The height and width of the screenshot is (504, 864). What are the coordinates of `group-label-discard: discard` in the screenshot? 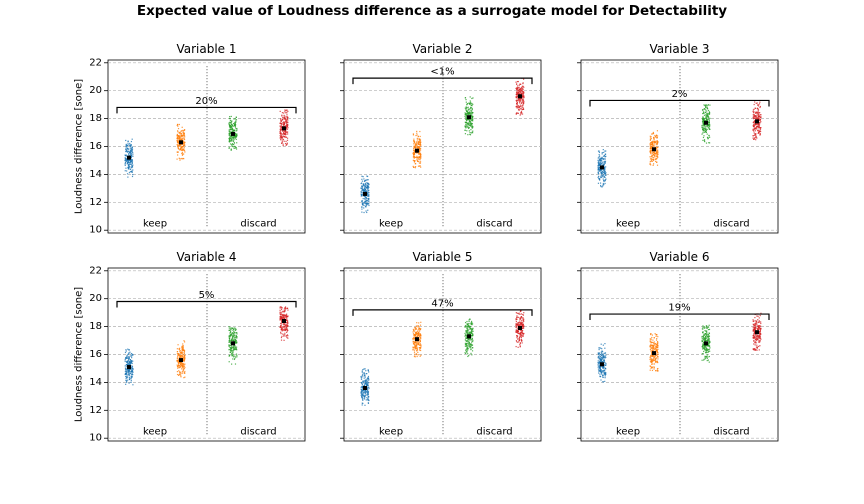 It's located at (258, 224).